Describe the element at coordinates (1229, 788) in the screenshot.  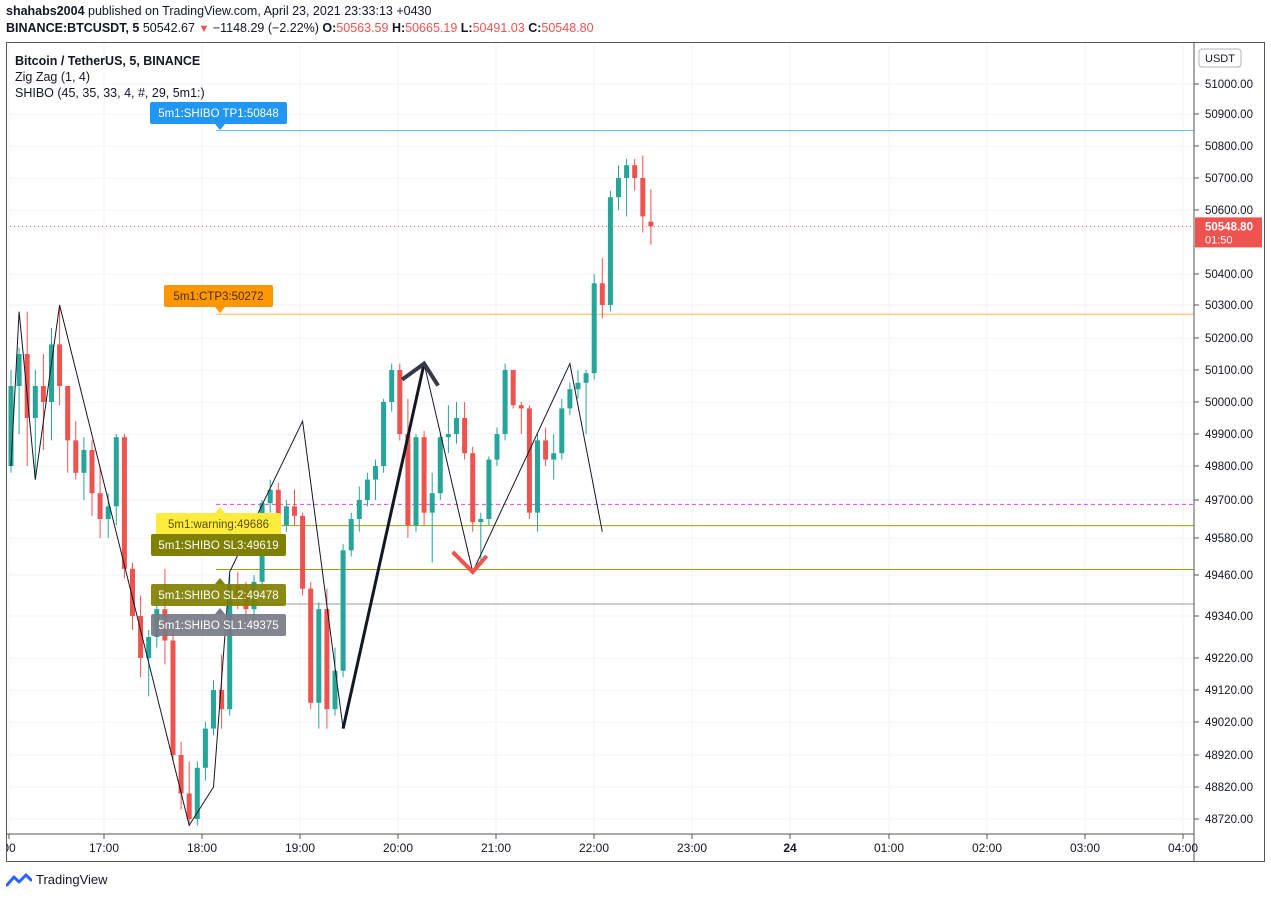
I see `price-tick-label: 48820.00` at that location.